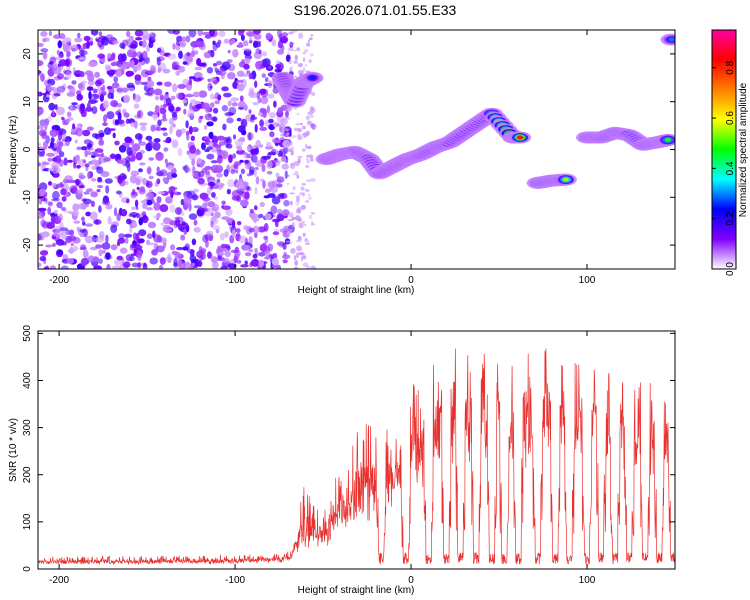 This screenshot has height=600, width=750. I want to click on snr-y-tick-label: 0, so click(27, 569).